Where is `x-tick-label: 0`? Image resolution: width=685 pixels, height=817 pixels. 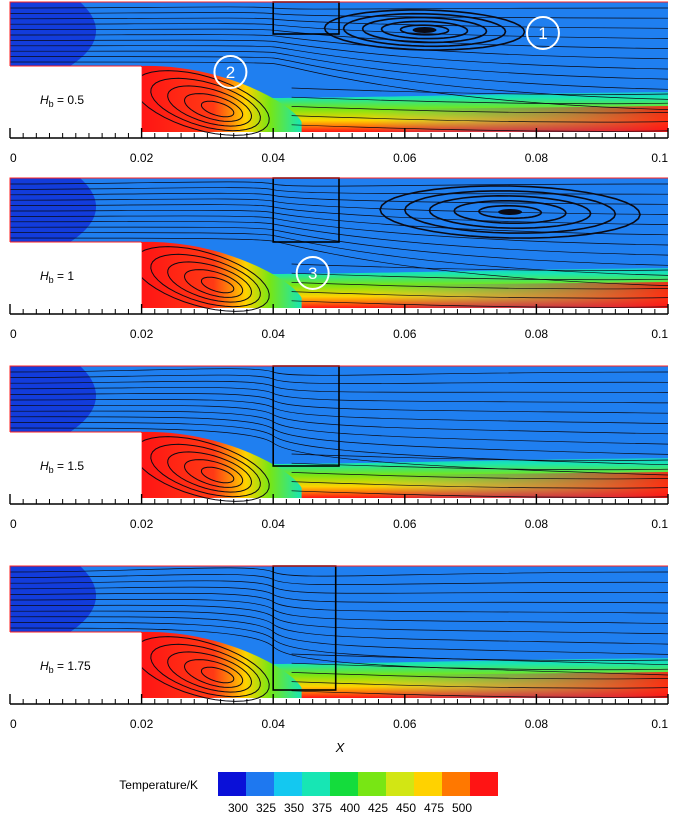 x-tick-label: 0 is located at coordinates (13, 158).